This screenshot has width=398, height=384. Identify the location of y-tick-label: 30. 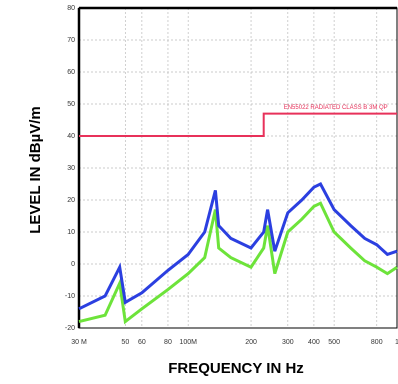
(71, 168).